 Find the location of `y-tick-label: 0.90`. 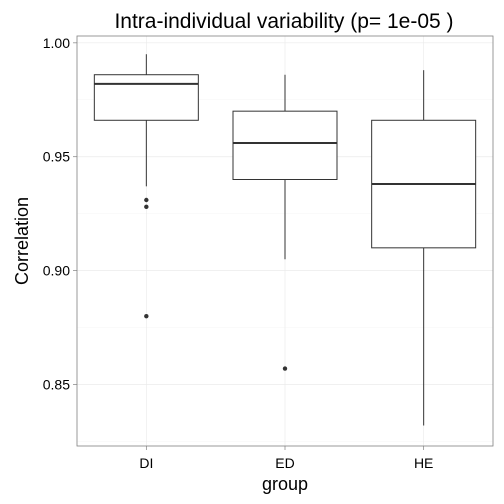

y-tick-label: 0.90 is located at coordinates (56, 271).